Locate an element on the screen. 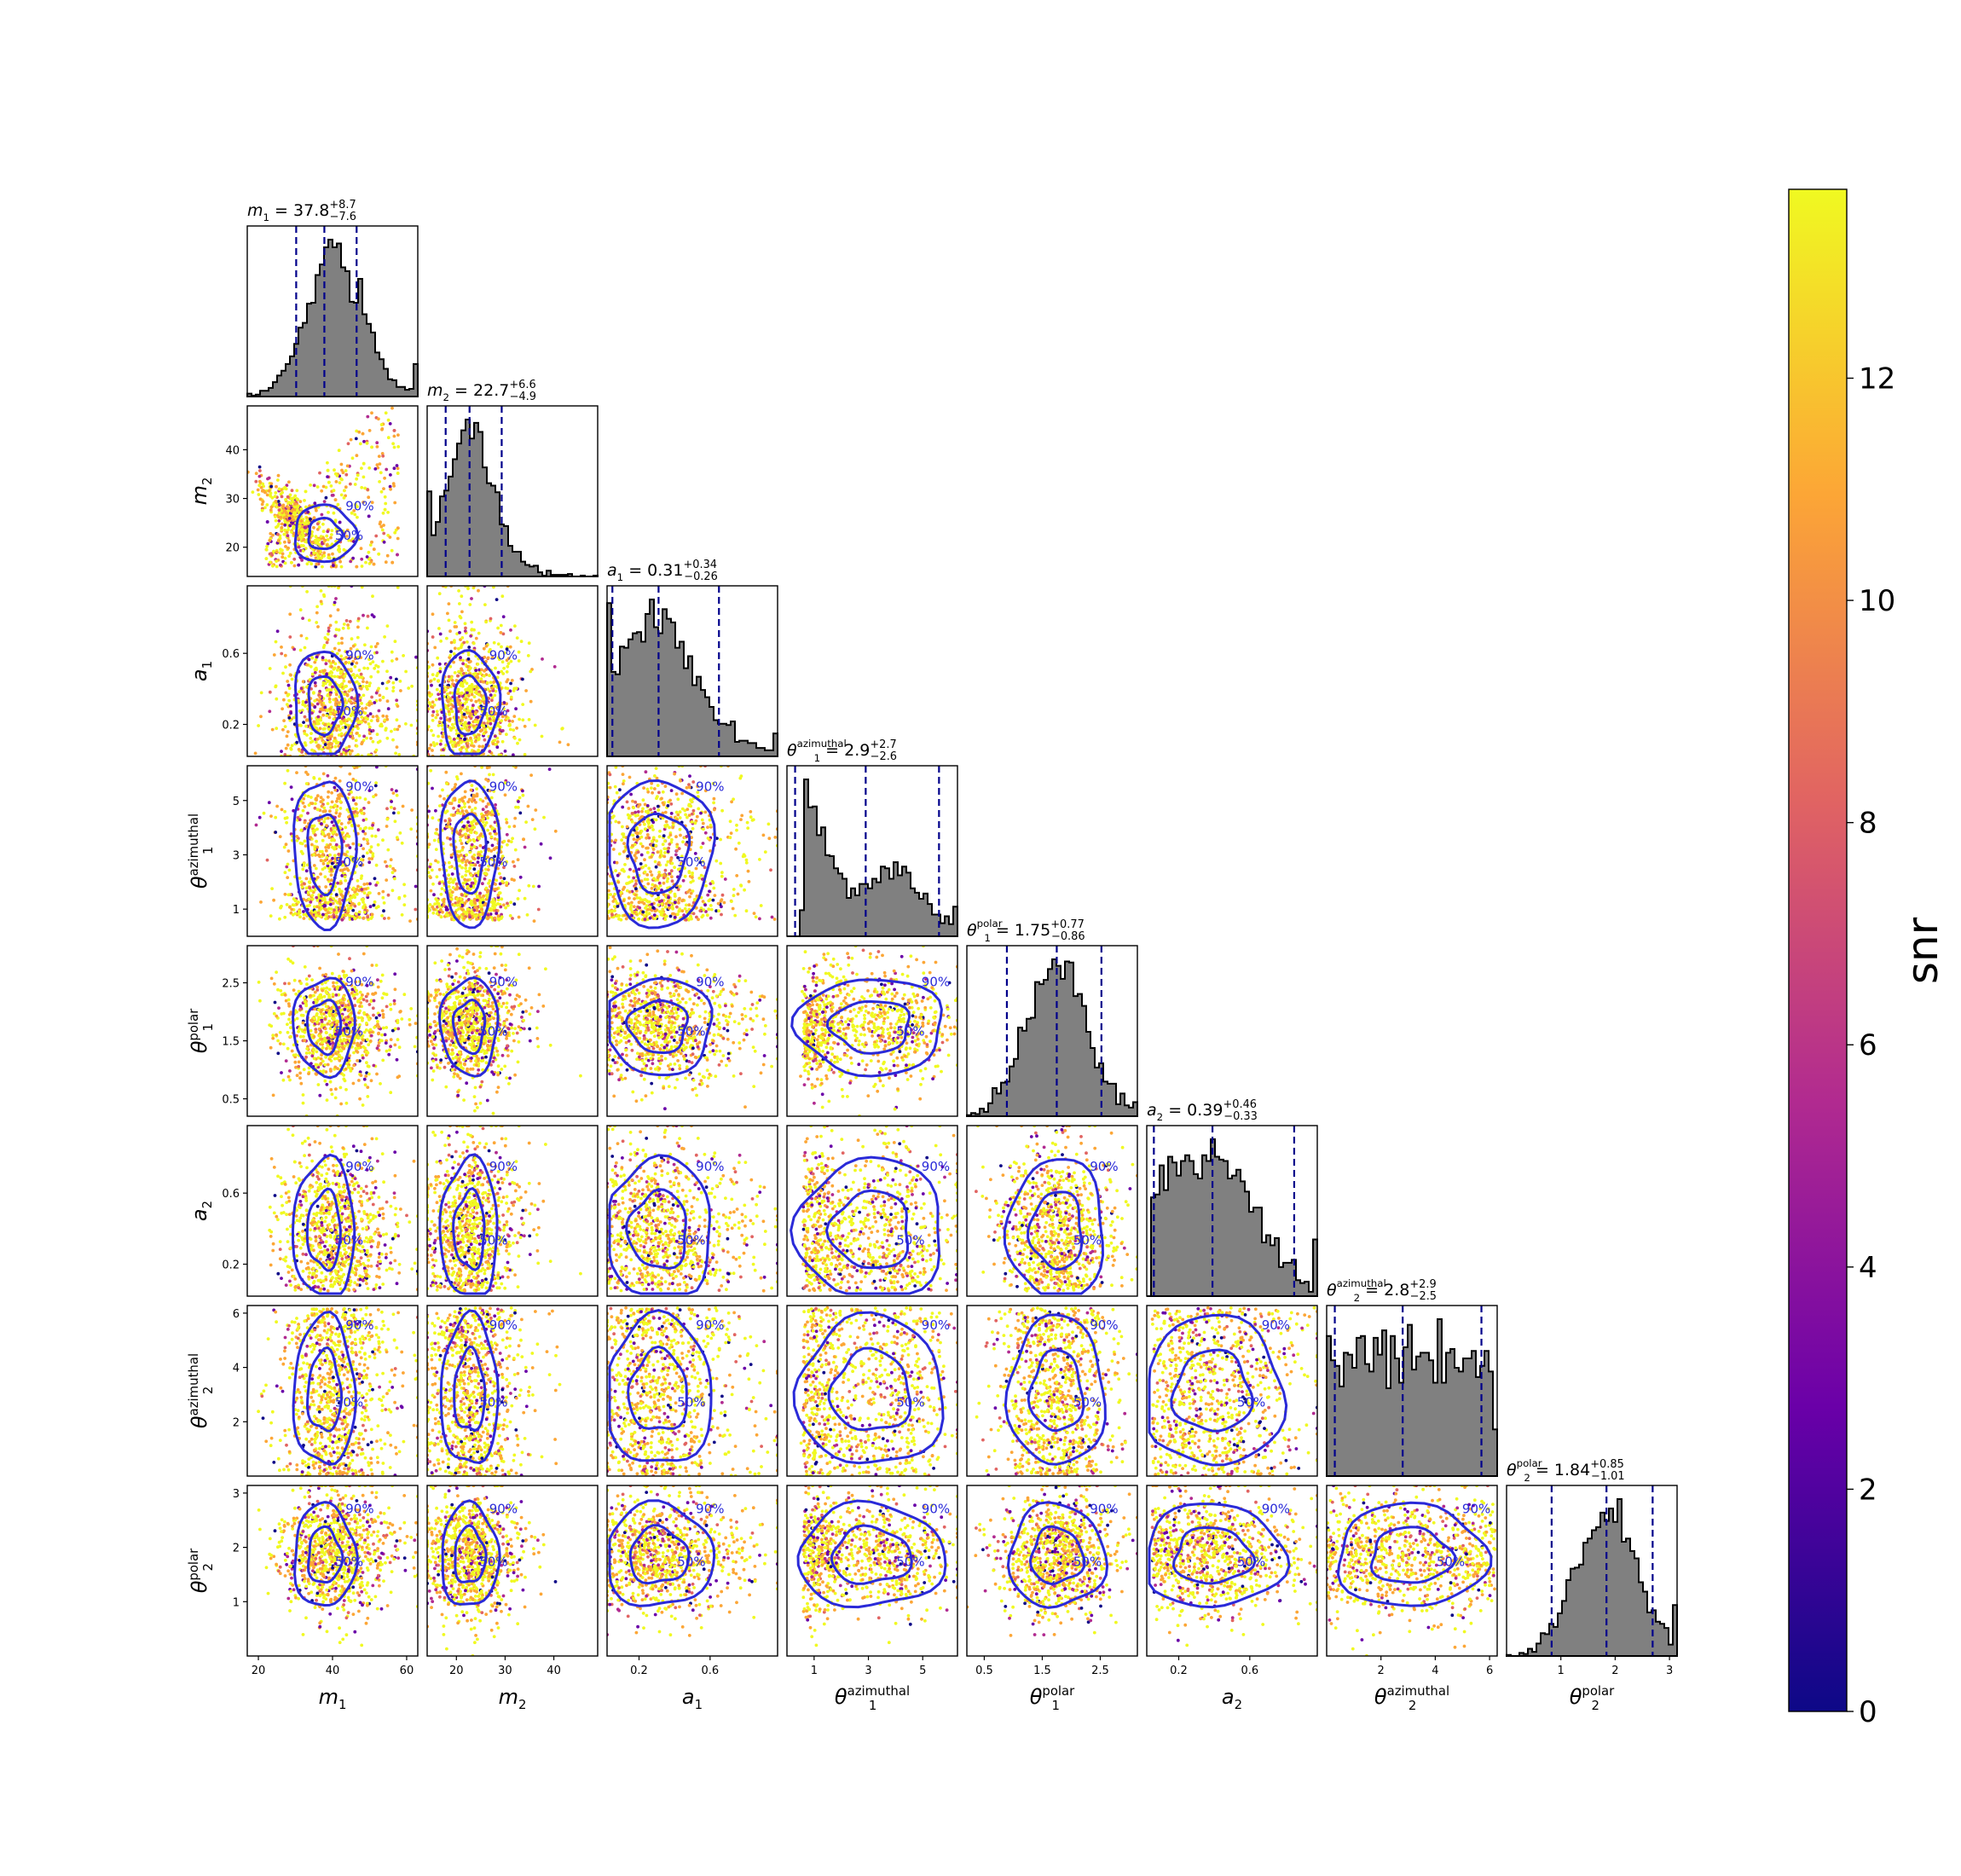  panel-frame is located at coordinates (332, 851).